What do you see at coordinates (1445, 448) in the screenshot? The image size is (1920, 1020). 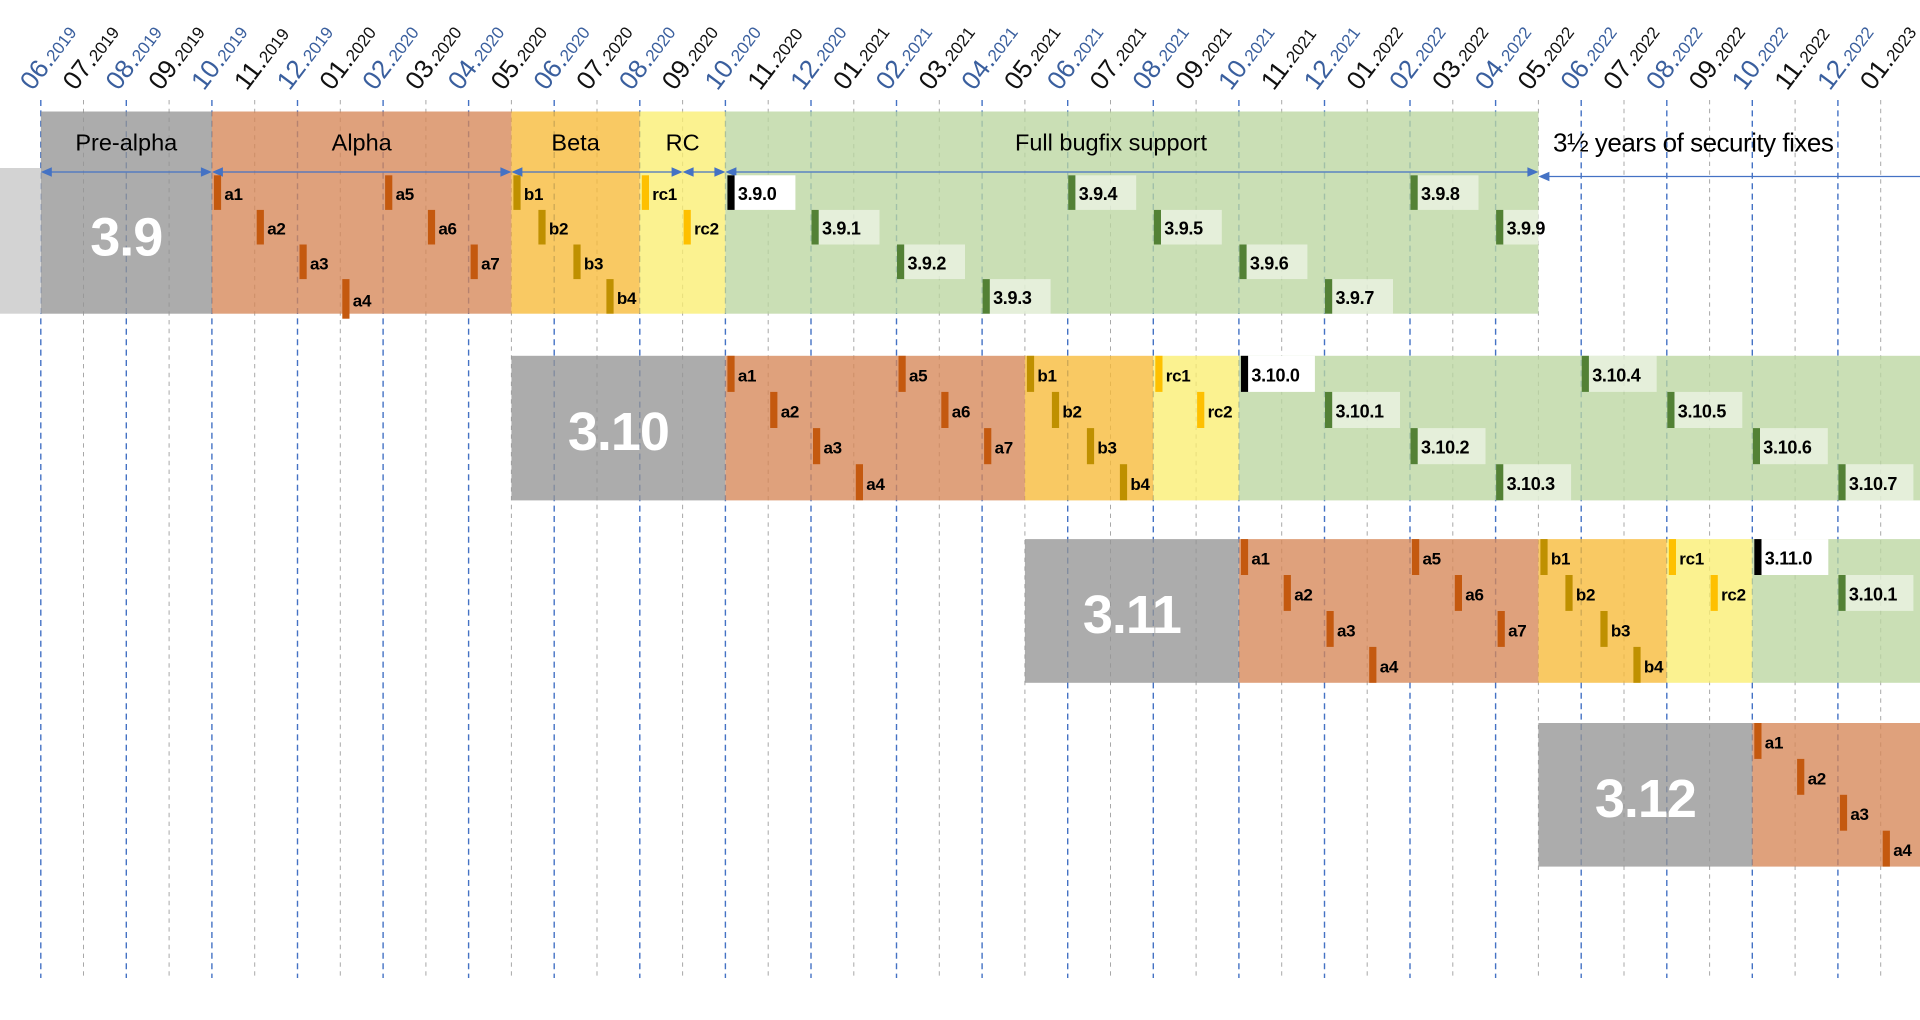 I see `svg-text: 3.10.2` at bounding box center [1445, 448].